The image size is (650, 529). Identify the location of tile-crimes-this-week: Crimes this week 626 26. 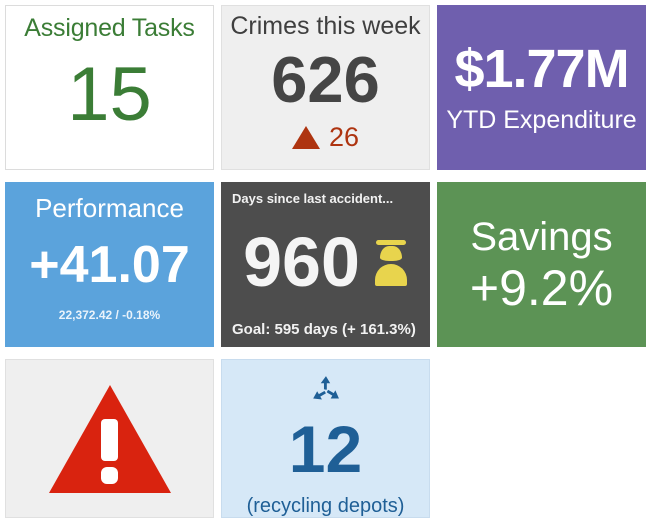
(325, 87).